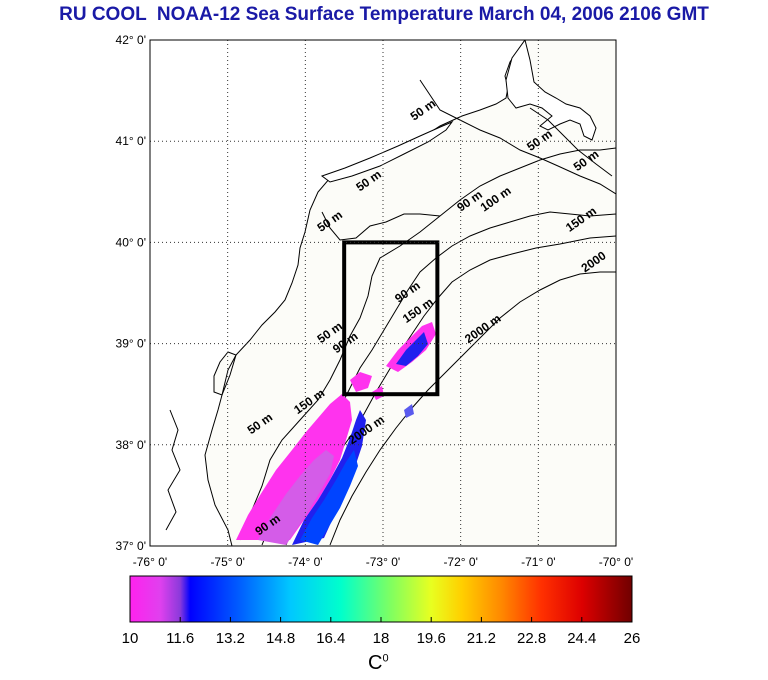  I want to click on colorbar, so click(381, 599).